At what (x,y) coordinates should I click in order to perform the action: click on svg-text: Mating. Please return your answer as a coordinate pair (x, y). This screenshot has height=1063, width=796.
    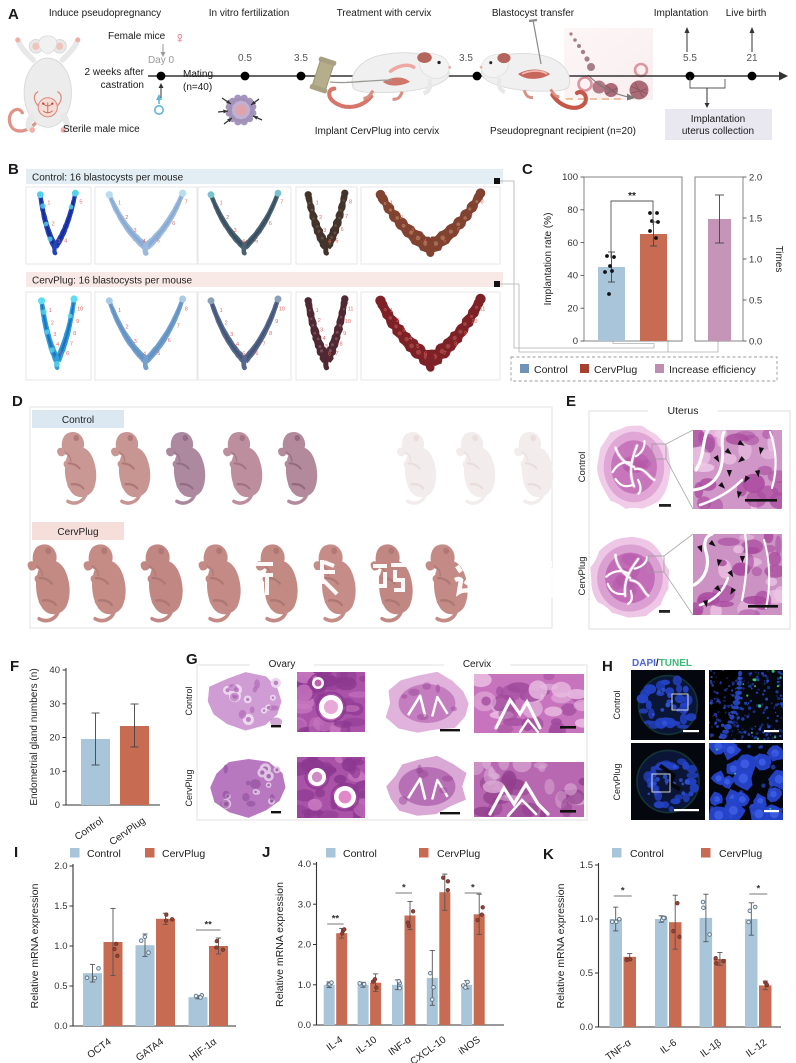
    Looking at the image, I should click on (198, 74).